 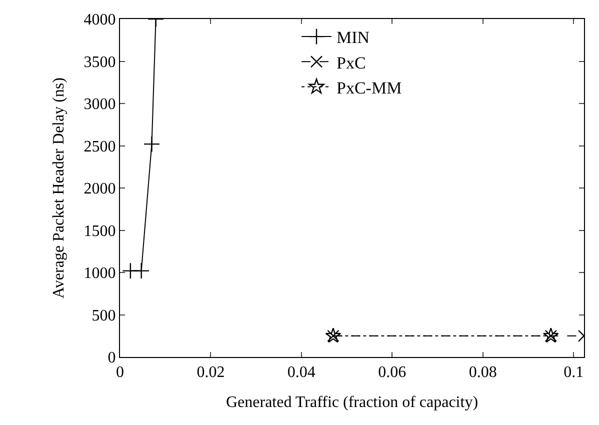 What do you see at coordinates (100, 189) in the screenshot?
I see `y-tick-label: 2000` at bounding box center [100, 189].